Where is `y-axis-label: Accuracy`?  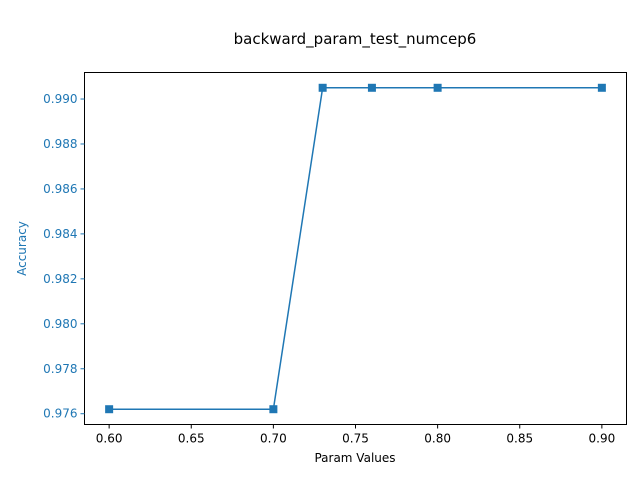 y-axis-label: Accuracy is located at coordinates (22, 248).